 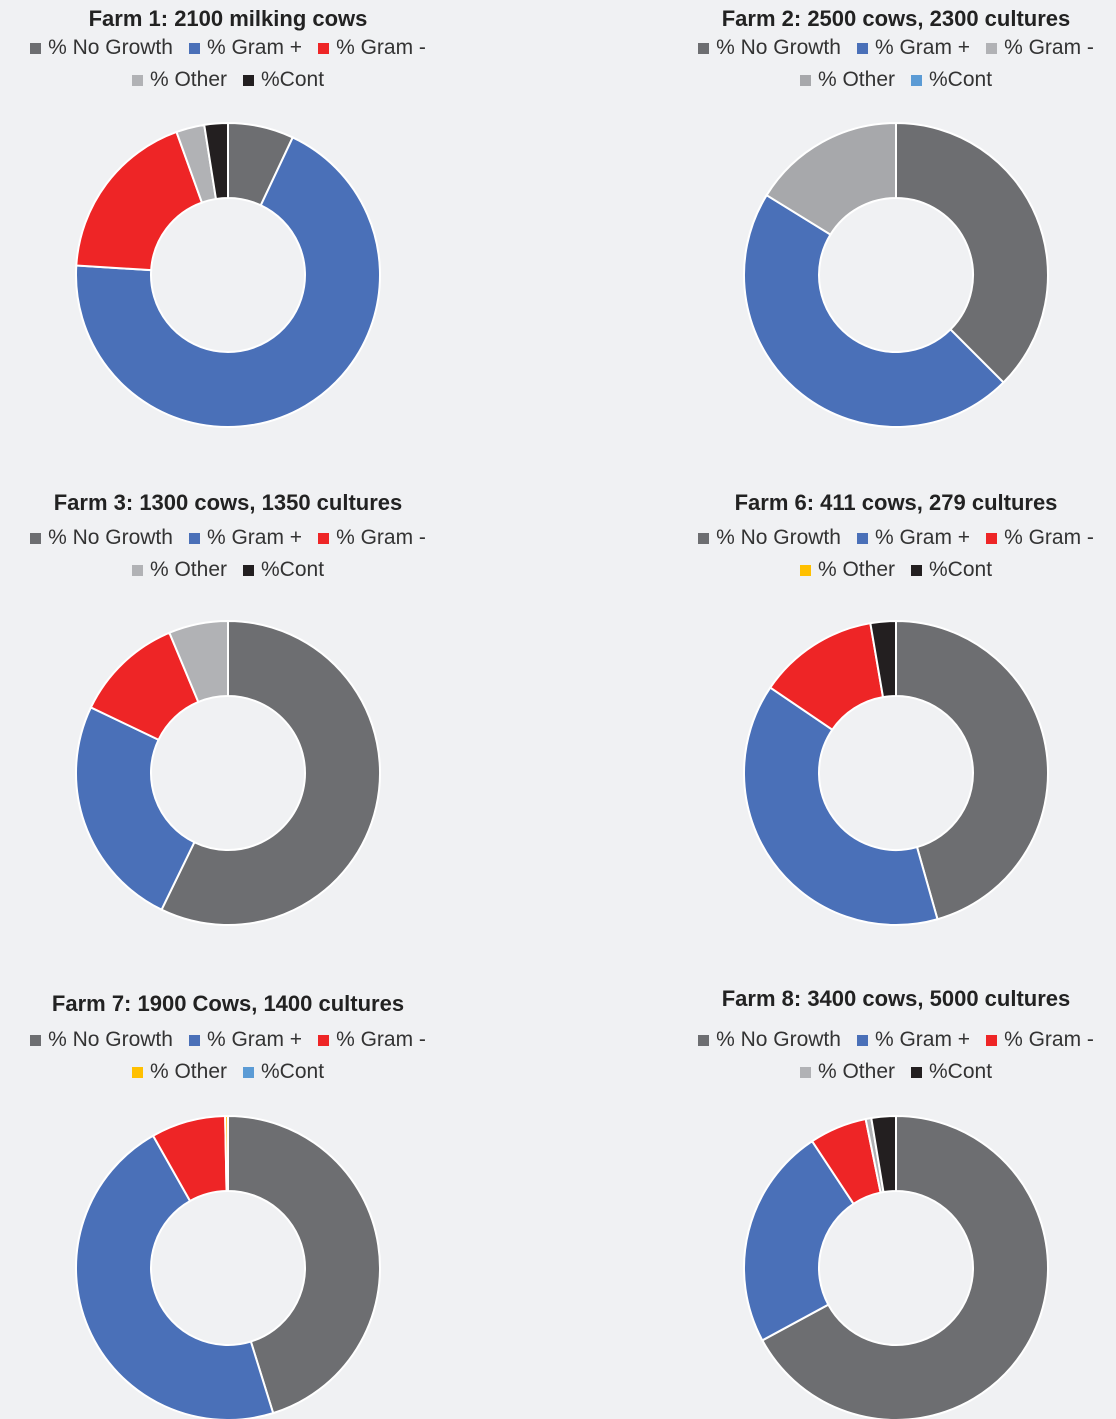 What do you see at coordinates (228, 18) in the screenshot?
I see `chart-title: Farm 1: 2100 milking cows` at bounding box center [228, 18].